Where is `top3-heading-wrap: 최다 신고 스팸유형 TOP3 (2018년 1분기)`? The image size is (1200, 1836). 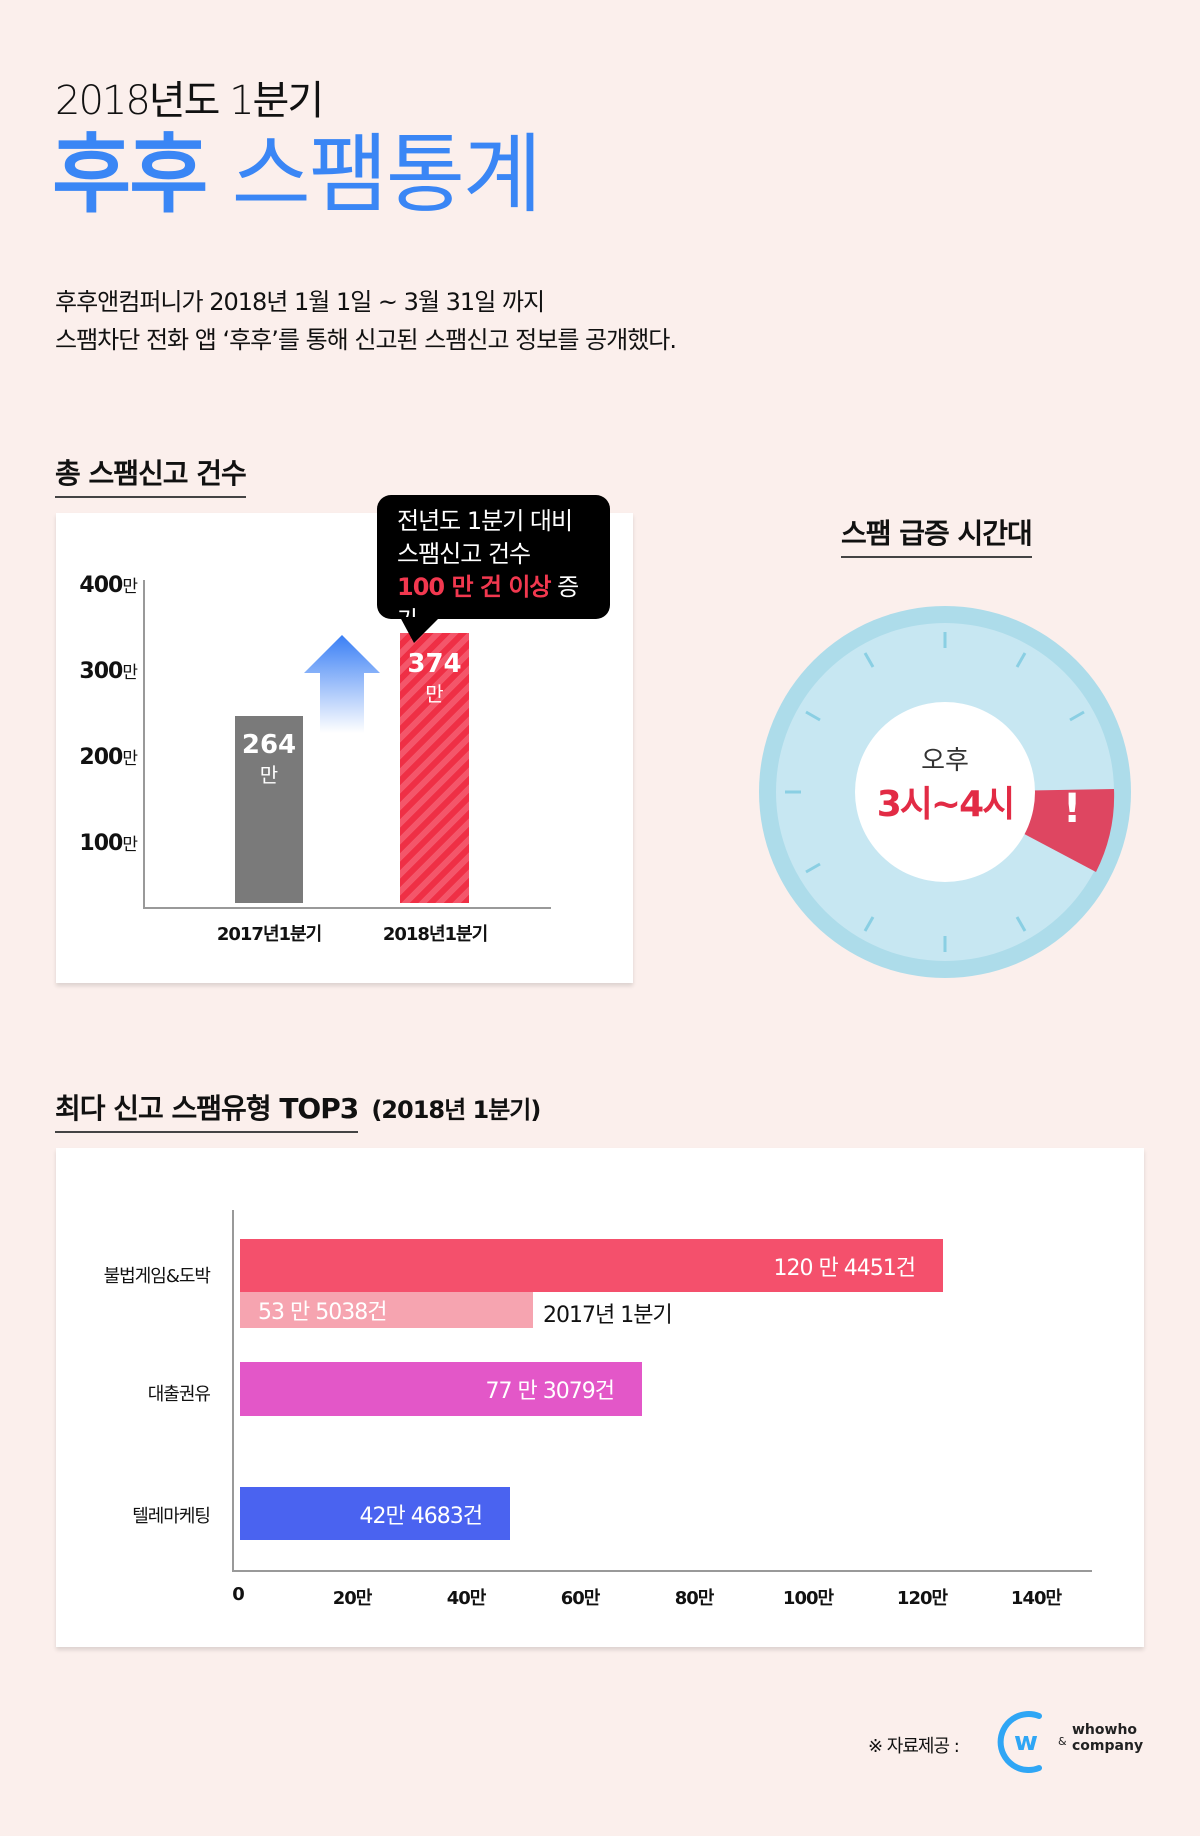
top3-heading-wrap: 최다 신고 스팸유형 TOP3 (2018년 1분기) is located at coordinates (298, 1110).